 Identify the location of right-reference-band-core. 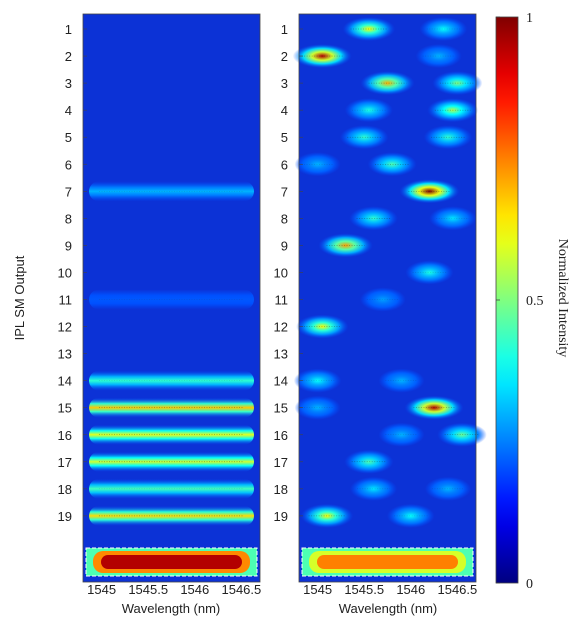
(387, 562).